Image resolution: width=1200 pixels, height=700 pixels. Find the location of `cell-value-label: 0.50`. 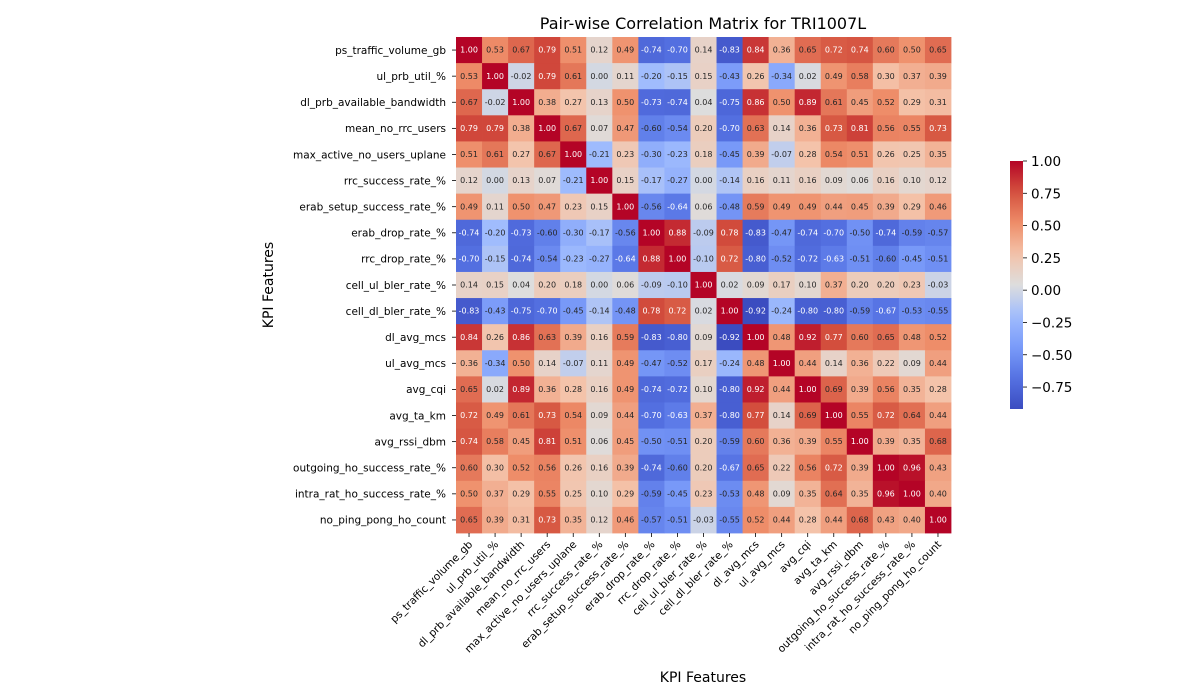

cell-value-label: 0.50 is located at coordinates (625, 102).